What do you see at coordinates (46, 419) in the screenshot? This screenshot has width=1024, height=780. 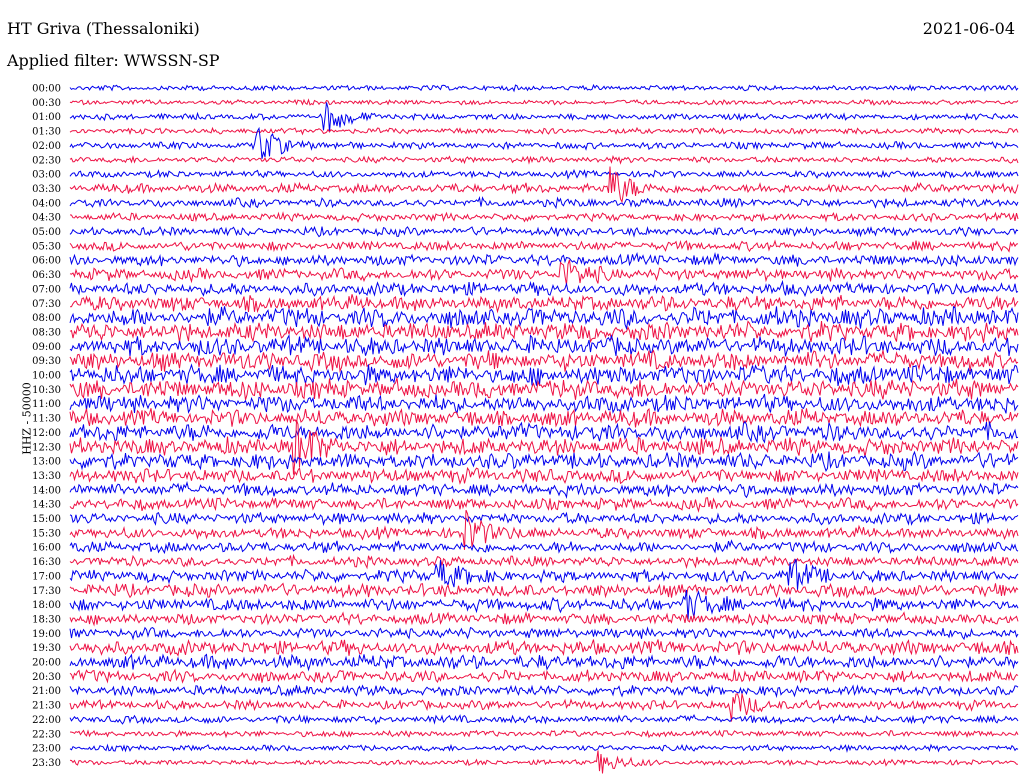 I see `row-time-label: 11:30` at bounding box center [46, 419].